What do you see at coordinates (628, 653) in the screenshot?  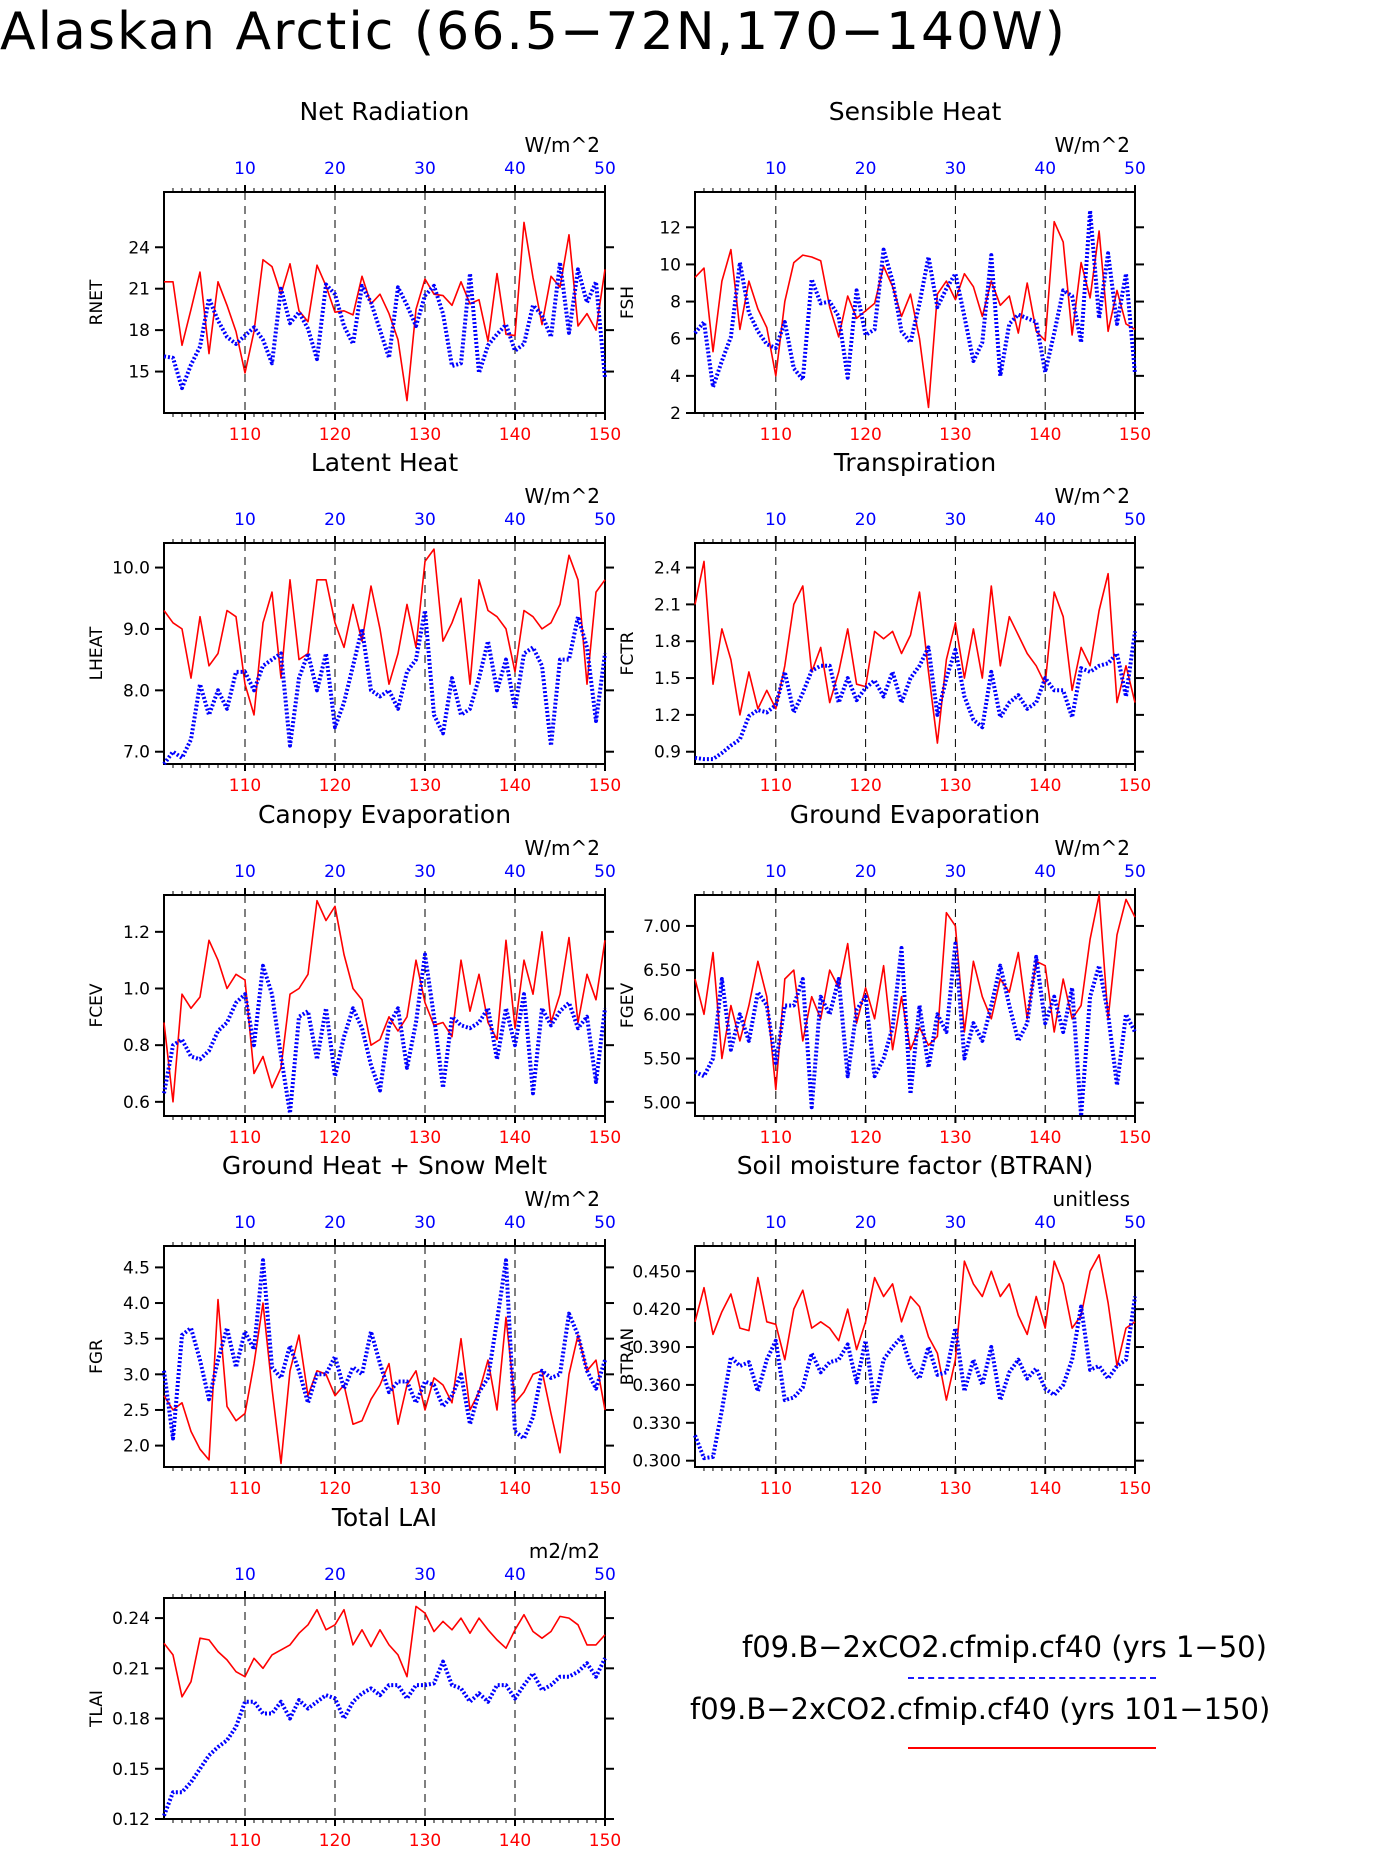 I see `y-axis-label: FCTR` at bounding box center [628, 653].